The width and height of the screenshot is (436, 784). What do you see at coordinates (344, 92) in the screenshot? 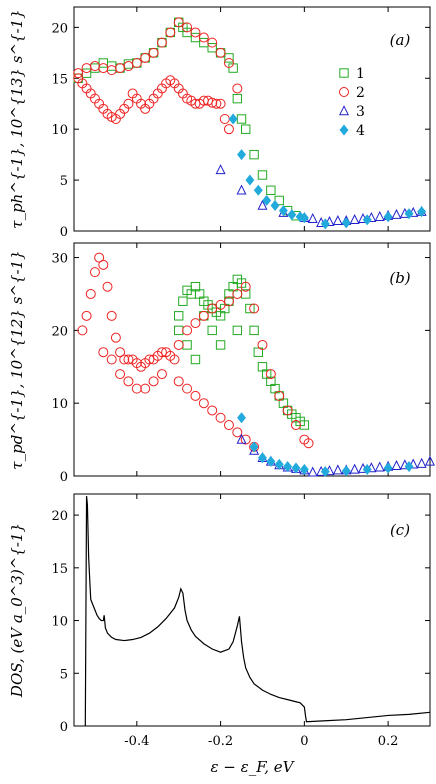
I see `legend-2-marker` at bounding box center [344, 92].